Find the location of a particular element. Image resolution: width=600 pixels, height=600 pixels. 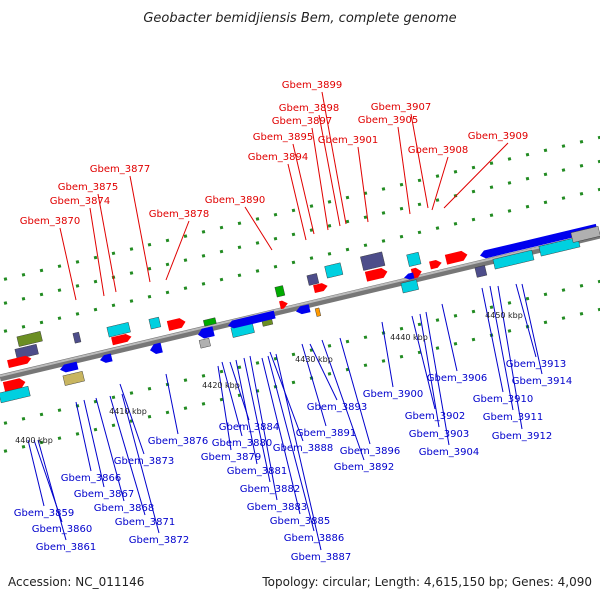

gene-label-reverse: Gbem_3887 is located at coordinates (321, 557).